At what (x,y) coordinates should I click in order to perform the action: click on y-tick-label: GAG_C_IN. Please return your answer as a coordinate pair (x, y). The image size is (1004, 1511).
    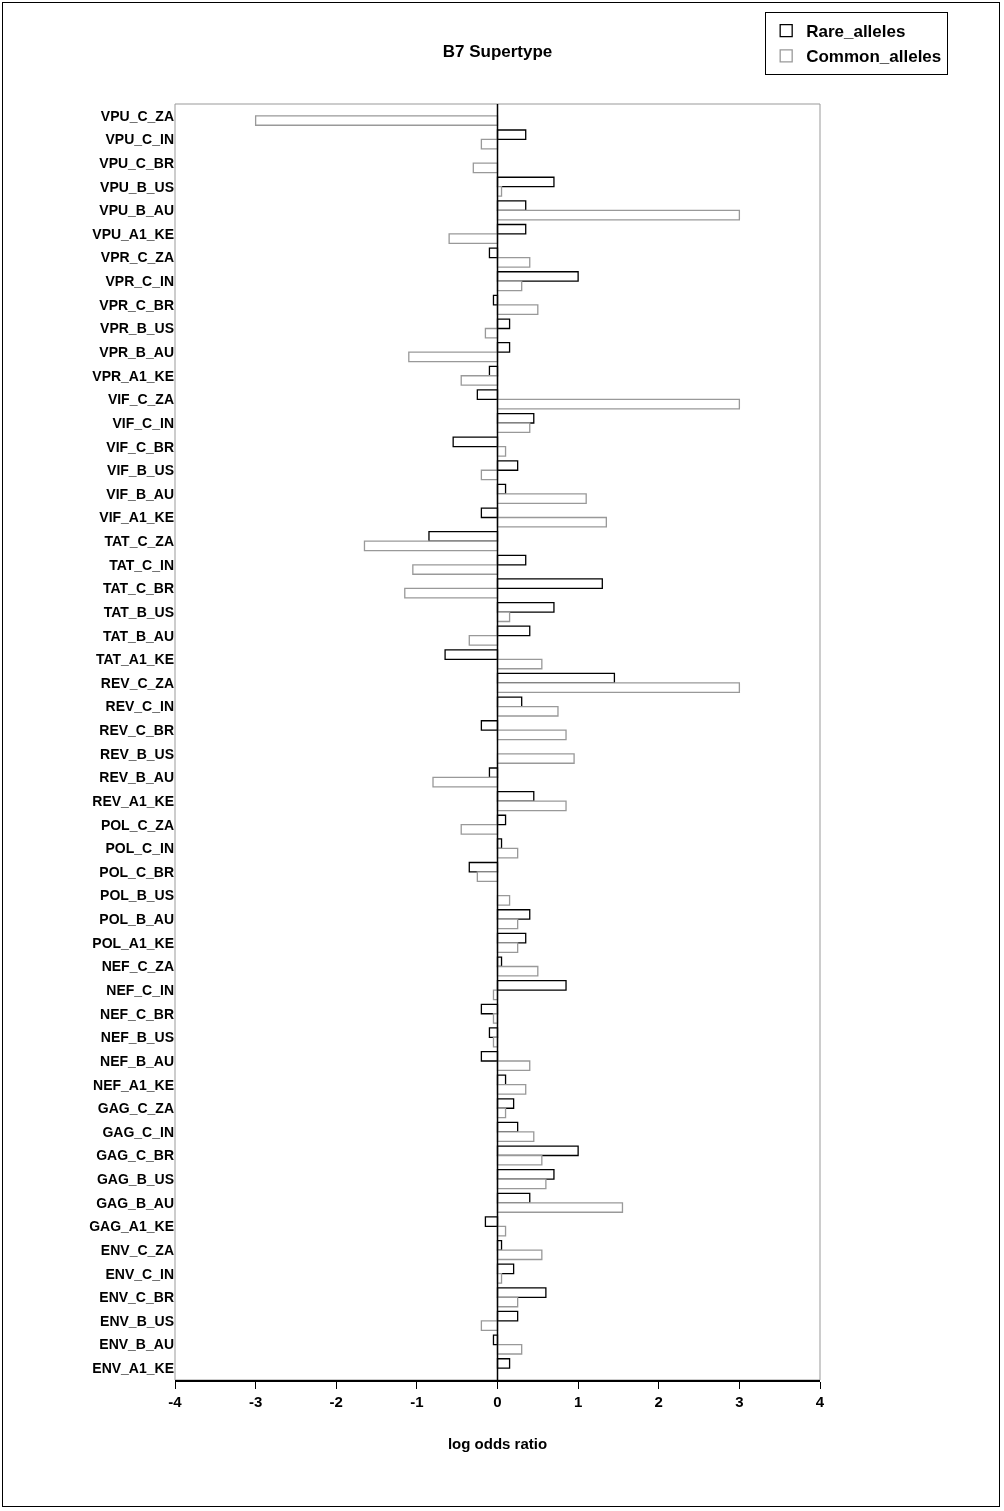
    Looking at the image, I should click on (138, 1131).